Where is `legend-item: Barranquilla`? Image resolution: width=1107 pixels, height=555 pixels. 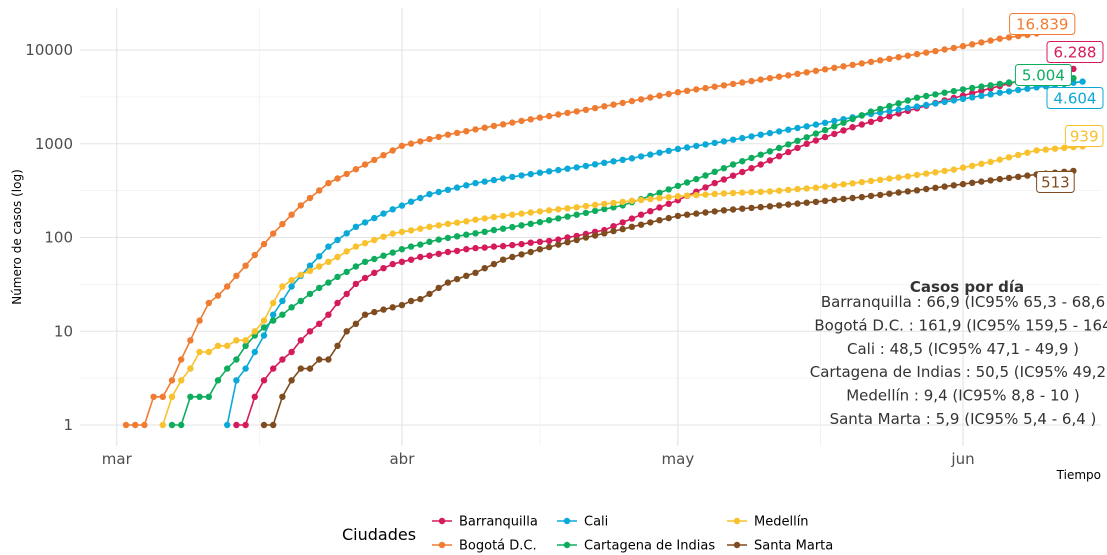 legend-item: Barranquilla is located at coordinates (485, 522).